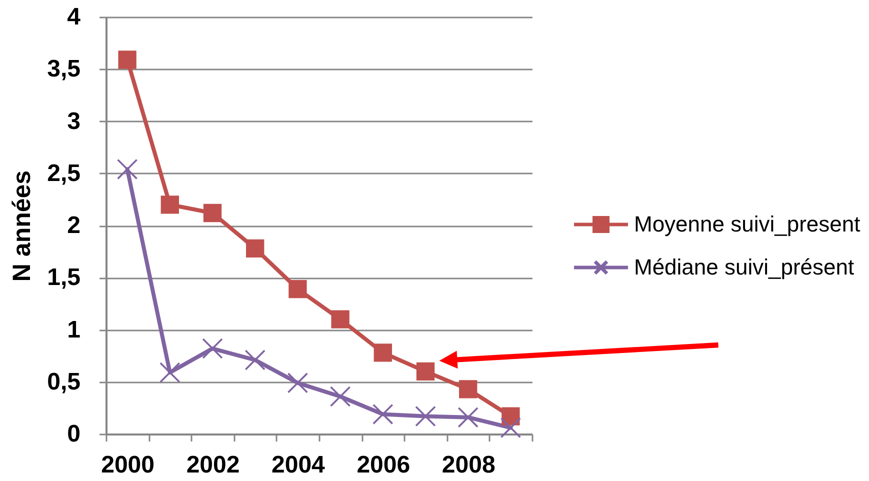 The width and height of the screenshot is (869, 481). Describe the element at coordinates (22, 226) in the screenshot. I see `y-axis-title: N années` at that location.